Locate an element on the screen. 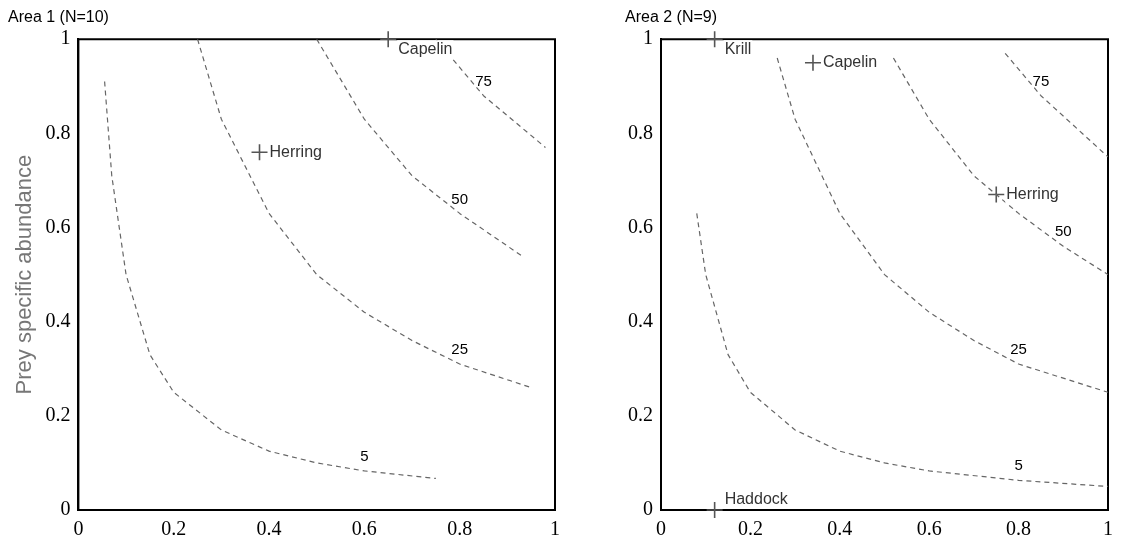 The height and width of the screenshot is (549, 1128). series-label: Haddock is located at coordinates (756, 499).